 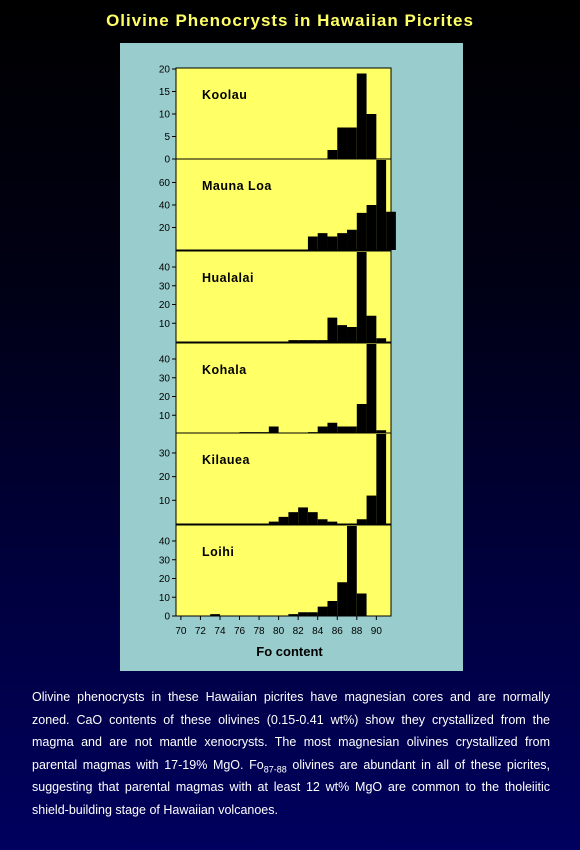 I want to click on x-tick-label: 90, so click(x=377, y=631).